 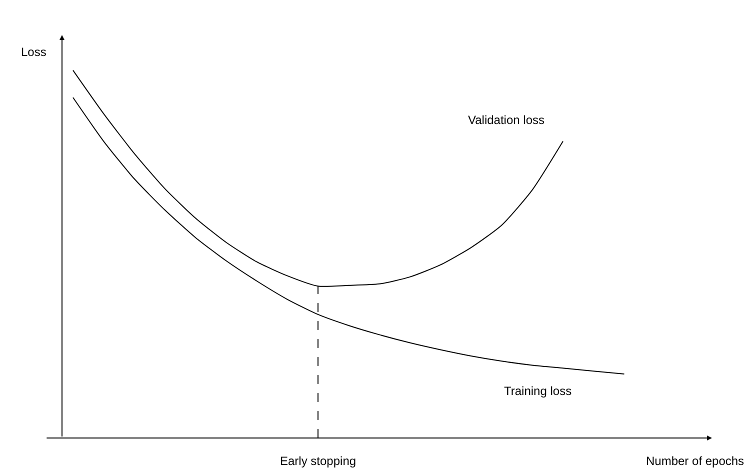 I want to click on x-axis-title: Number of epochs, so click(x=695, y=461).